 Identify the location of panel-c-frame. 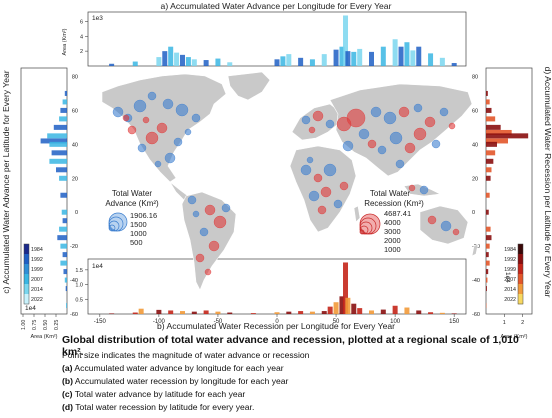
(44, 191).